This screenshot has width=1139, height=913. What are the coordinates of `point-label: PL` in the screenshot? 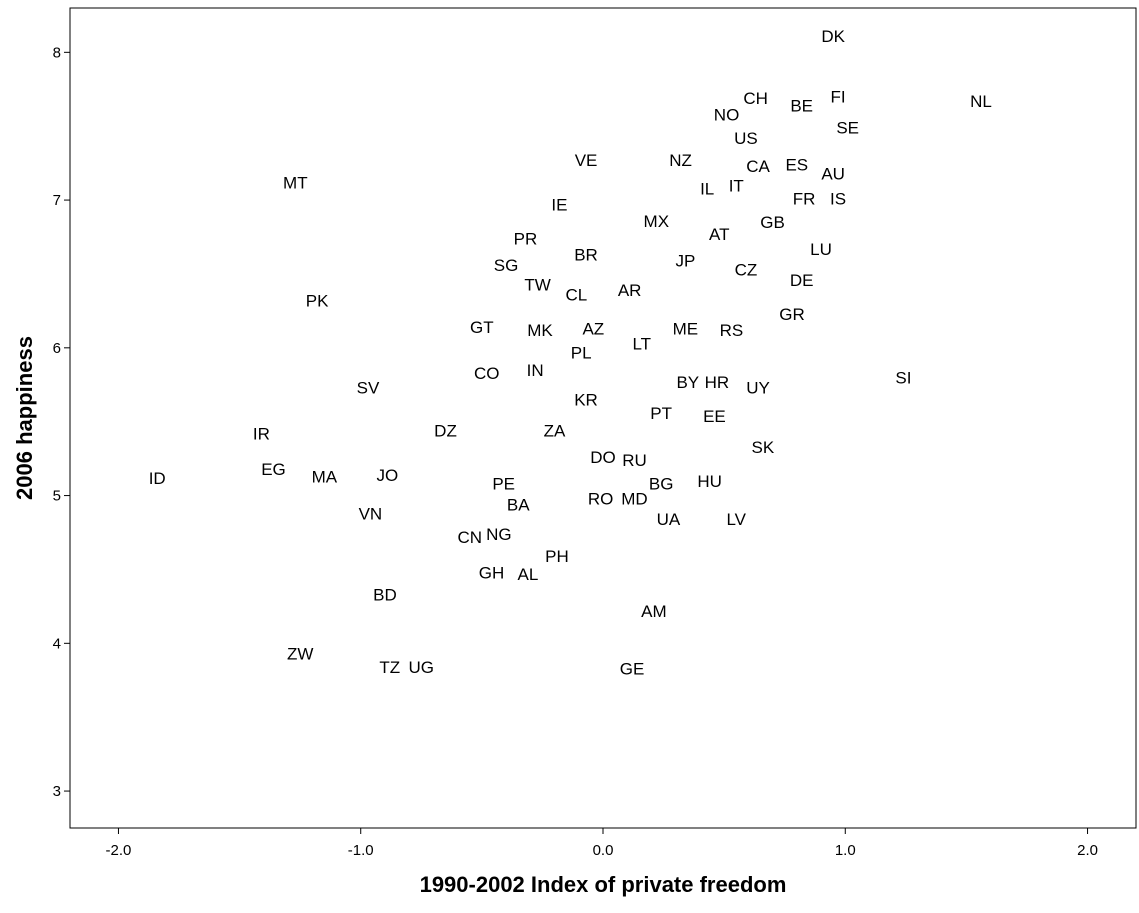 It's located at (581, 352).